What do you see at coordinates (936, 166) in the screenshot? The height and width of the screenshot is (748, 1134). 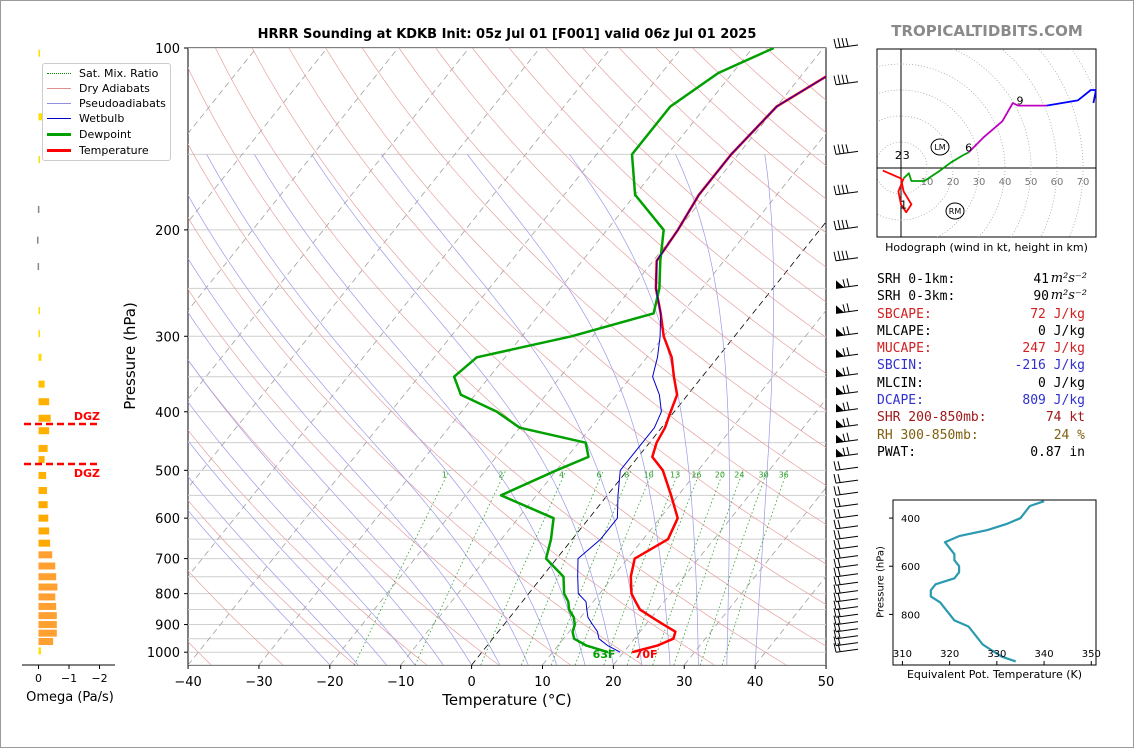 I see `hodo-trace` at bounding box center [936, 166].